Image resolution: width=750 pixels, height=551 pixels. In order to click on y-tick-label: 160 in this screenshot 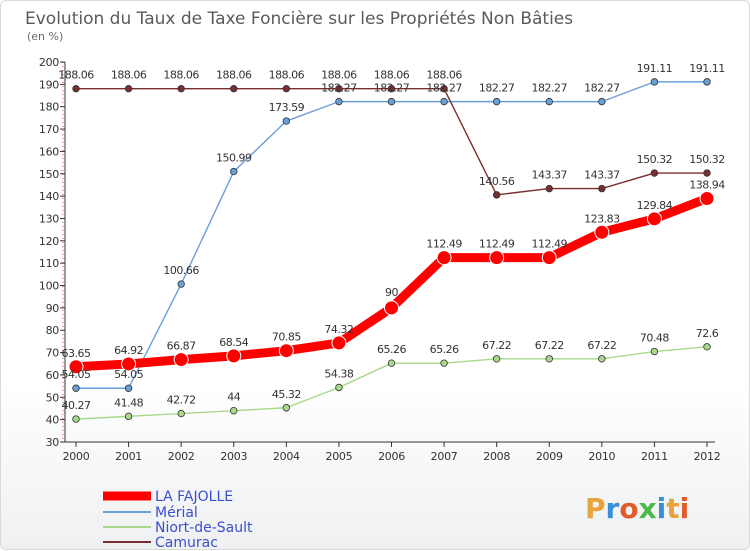, I will do `click(49, 151)`.